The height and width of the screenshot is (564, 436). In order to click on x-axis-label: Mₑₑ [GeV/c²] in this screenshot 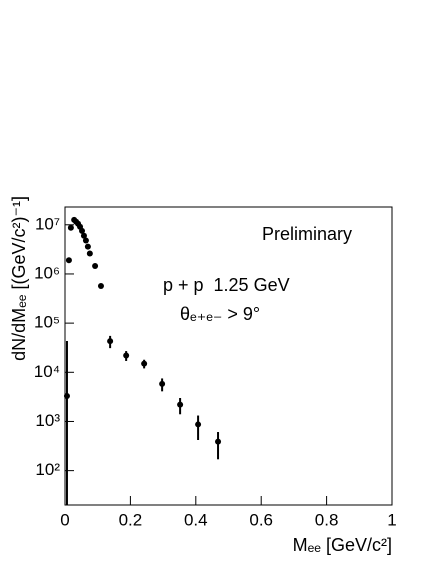, I will do `click(342, 545)`.